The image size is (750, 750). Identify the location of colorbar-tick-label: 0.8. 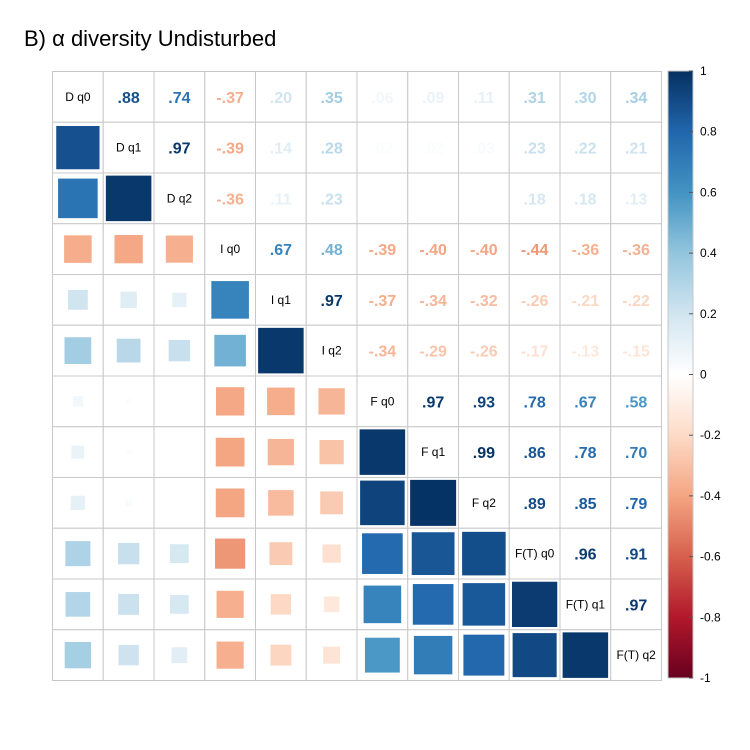
(708, 132).